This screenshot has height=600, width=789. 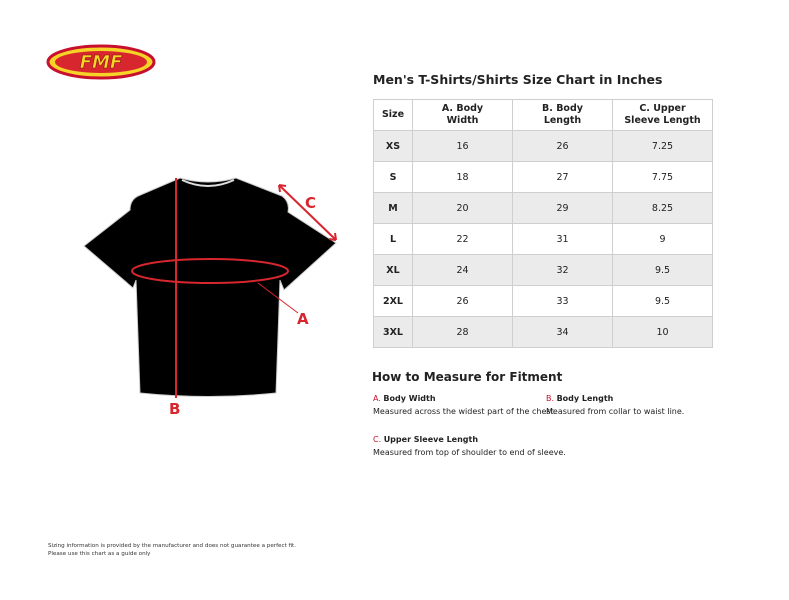 What do you see at coordinates (409, 398) in the screenshot?
I see `note-name: Body Width` at bounding box center [409, 398].